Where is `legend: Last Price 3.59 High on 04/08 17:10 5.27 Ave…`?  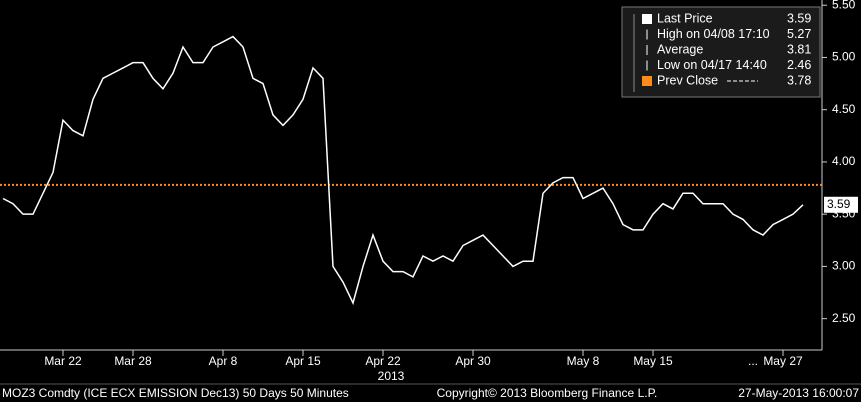 legend: Last Price 3.59 High on 04/08 17:10 5.27 Ave… is located at coordinates (721, 52).